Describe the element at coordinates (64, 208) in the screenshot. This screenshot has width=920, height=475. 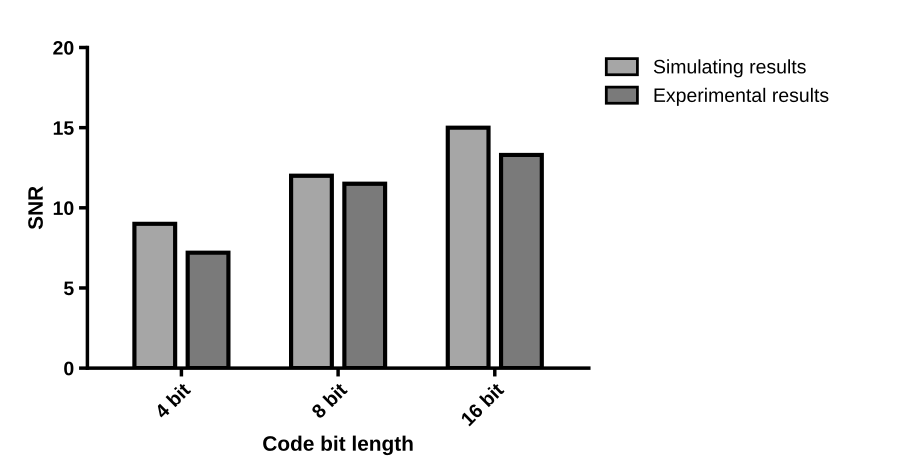
I see `y-tick-label: 10` at that location.